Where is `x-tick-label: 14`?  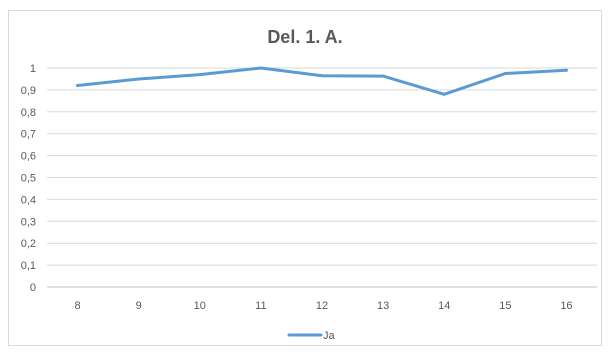
x-tick-label: 14 is located at coordinates (444, 306).